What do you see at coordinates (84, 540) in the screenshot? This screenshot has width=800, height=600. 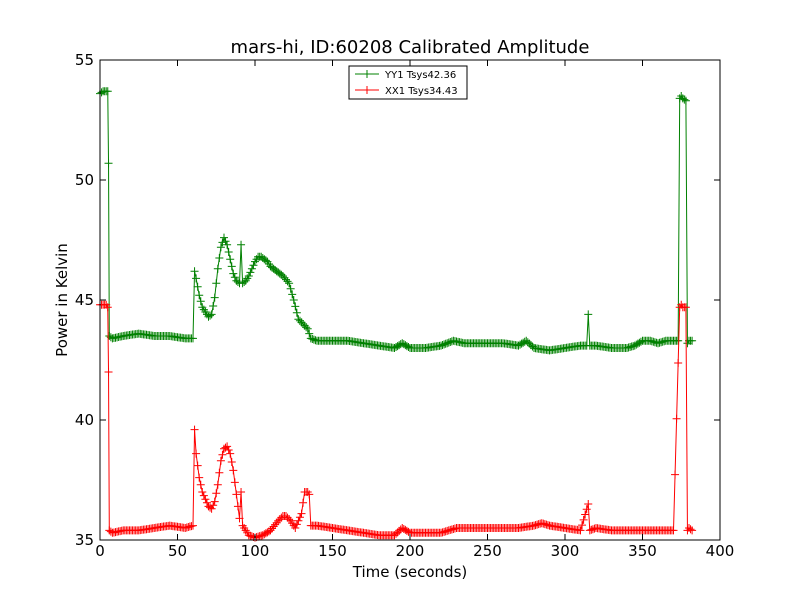 I see `y-tick-label: 35` at bounding box center [84, 540].